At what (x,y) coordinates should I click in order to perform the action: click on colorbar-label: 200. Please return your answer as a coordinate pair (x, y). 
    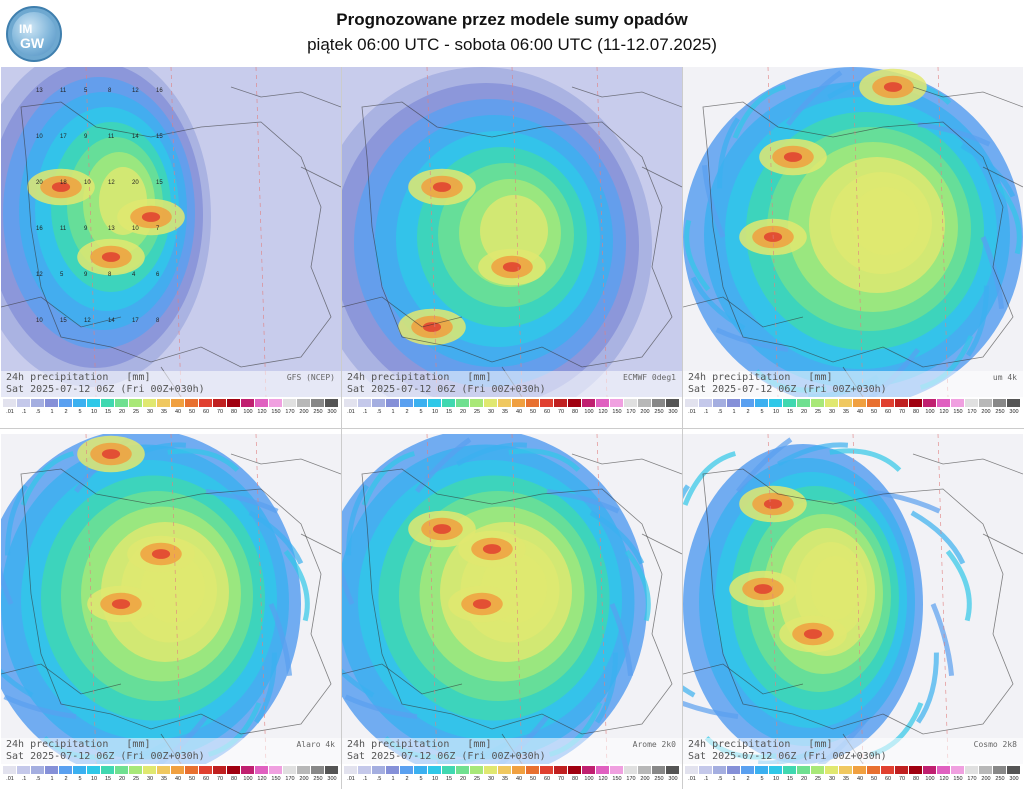
    Looking at the image, I should click on (304, 779).